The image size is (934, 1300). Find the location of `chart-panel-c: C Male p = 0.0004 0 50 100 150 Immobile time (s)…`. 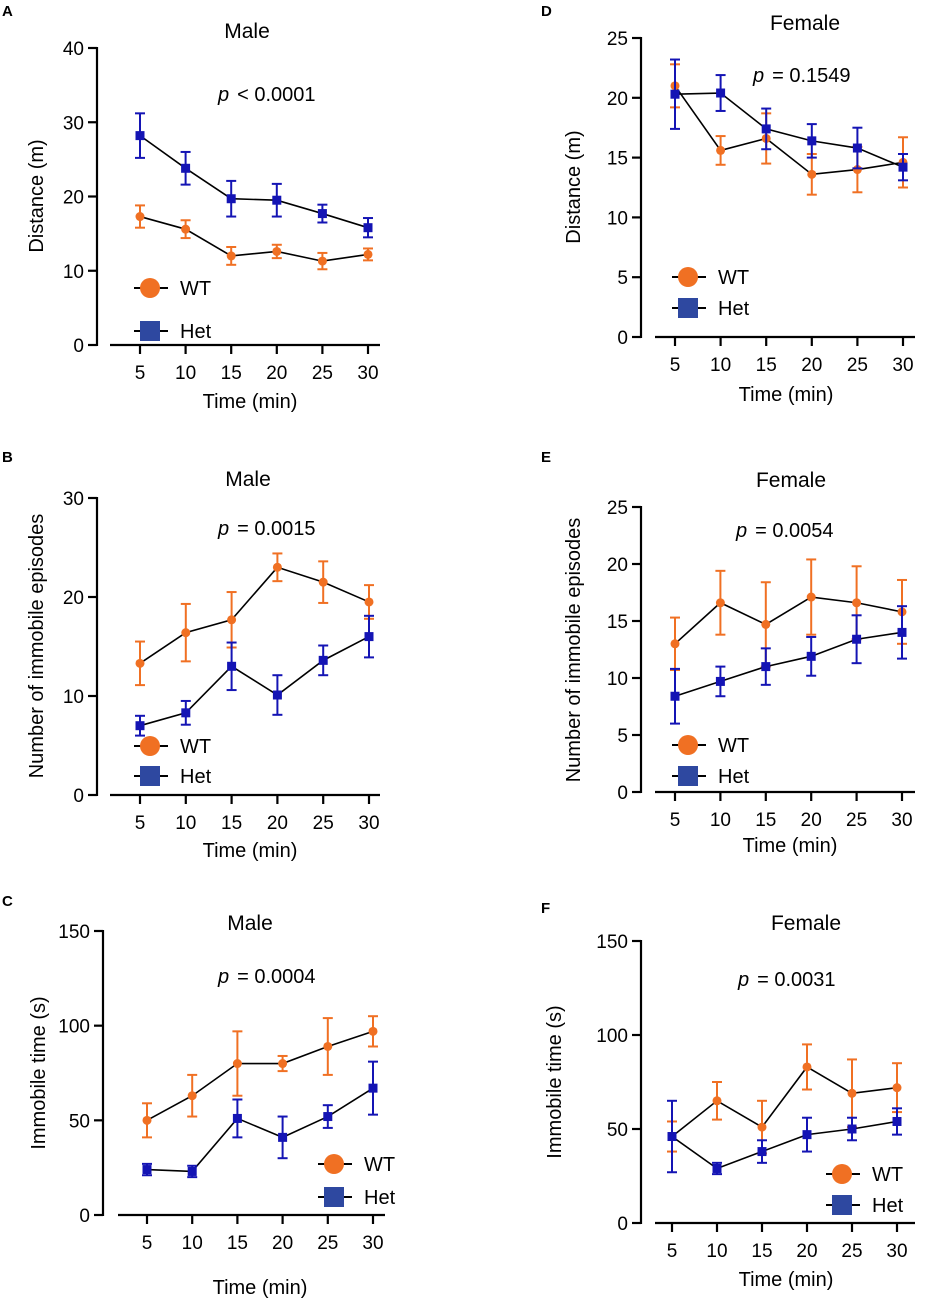

chart-panel-c: C Male p = 0.0004 0 50 100 150 Immobile time (s)… is located at coordinates (199, 1096).